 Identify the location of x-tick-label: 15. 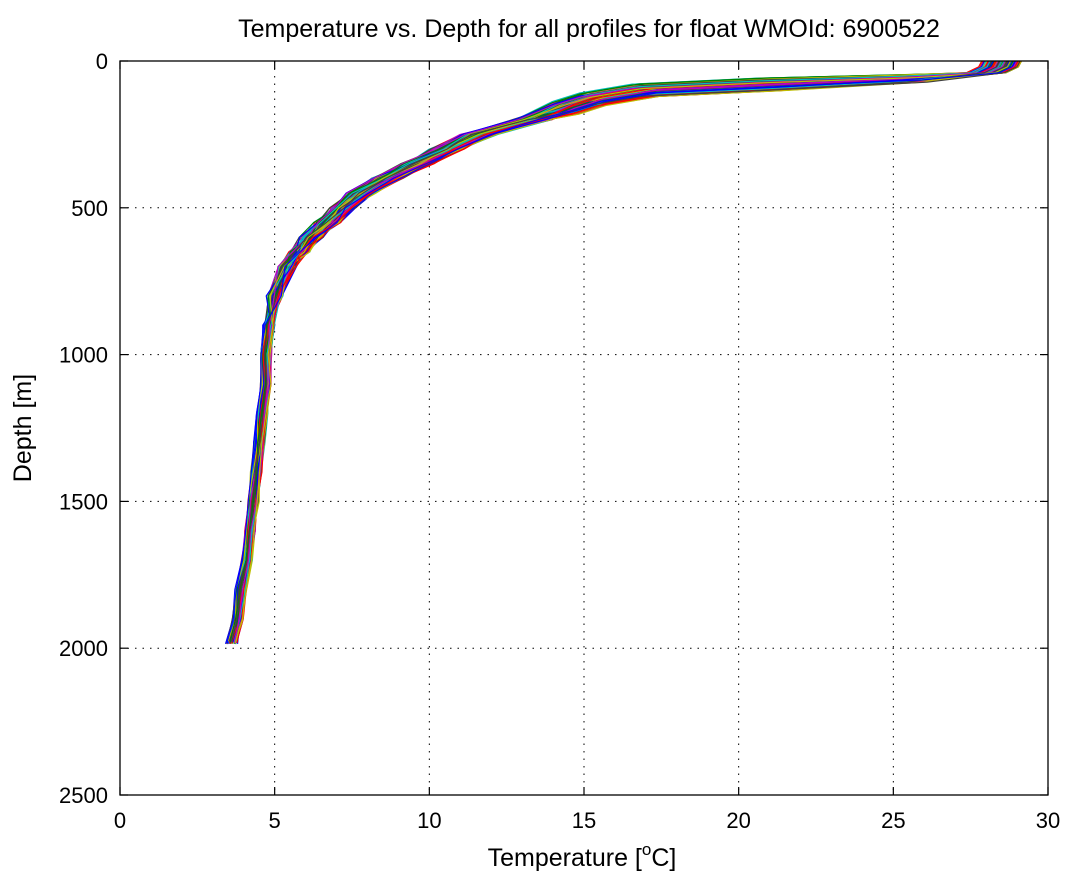
(584, 820).